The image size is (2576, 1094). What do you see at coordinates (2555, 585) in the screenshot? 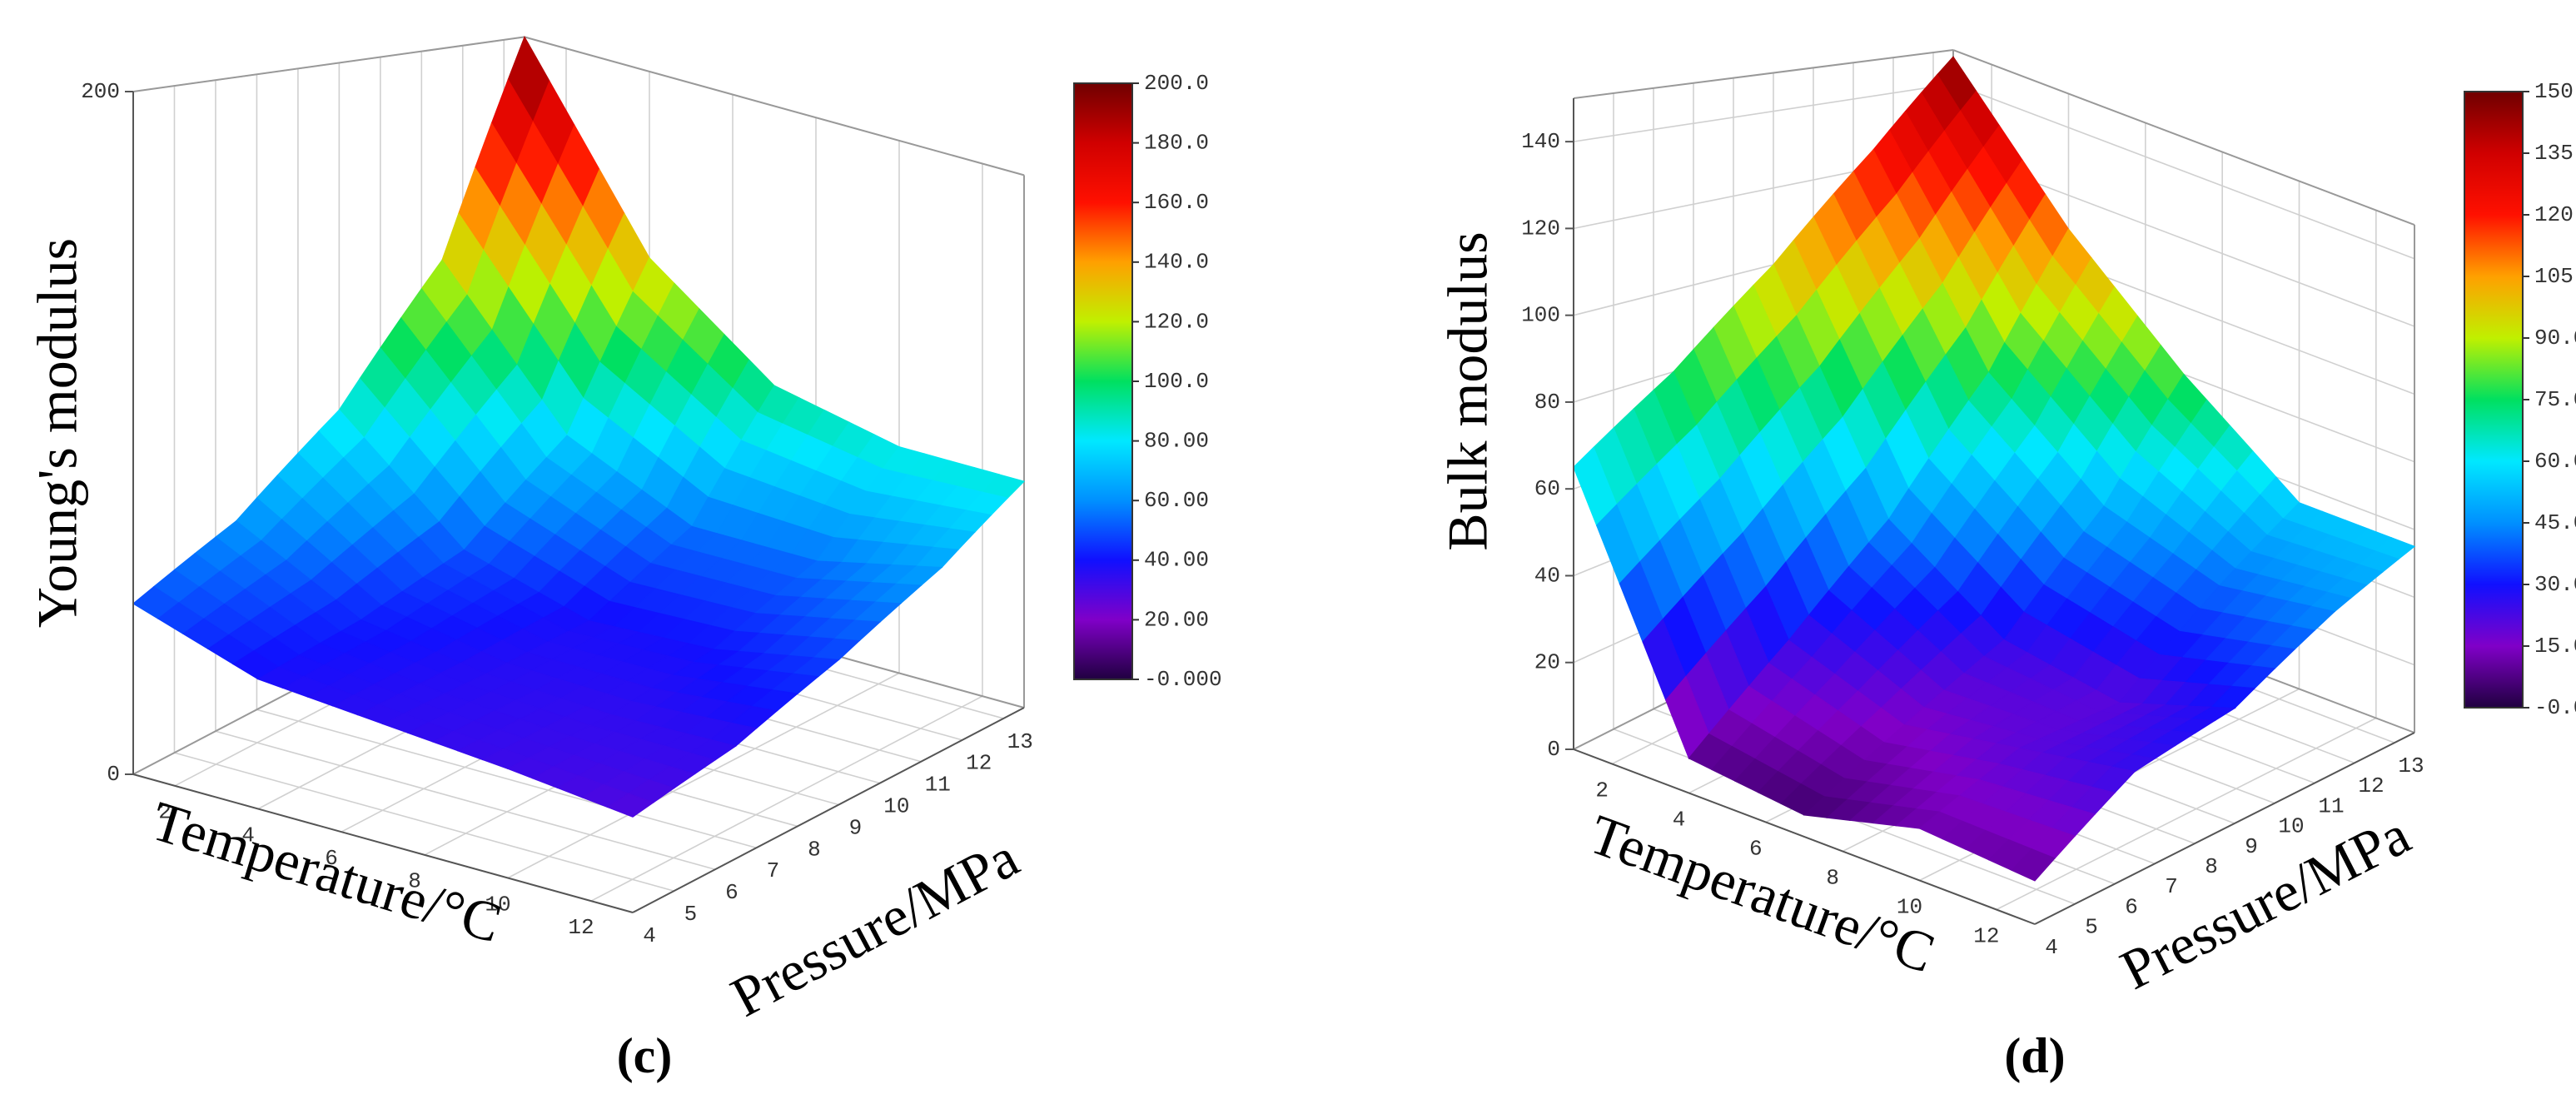
I see `colorbar-tick-label: 30.00` at bounding box center [2555, 585].